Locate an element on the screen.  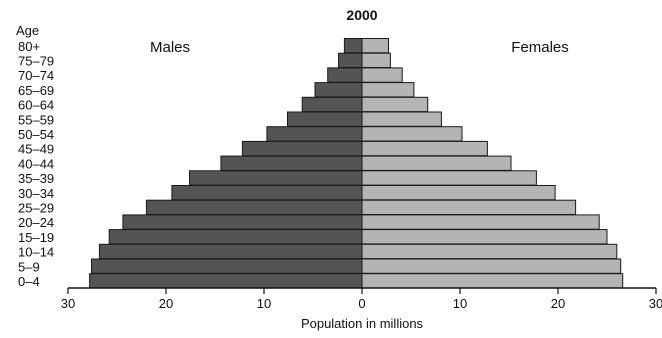
age-group-label: 35–39 is located at coordinates (36, 178).